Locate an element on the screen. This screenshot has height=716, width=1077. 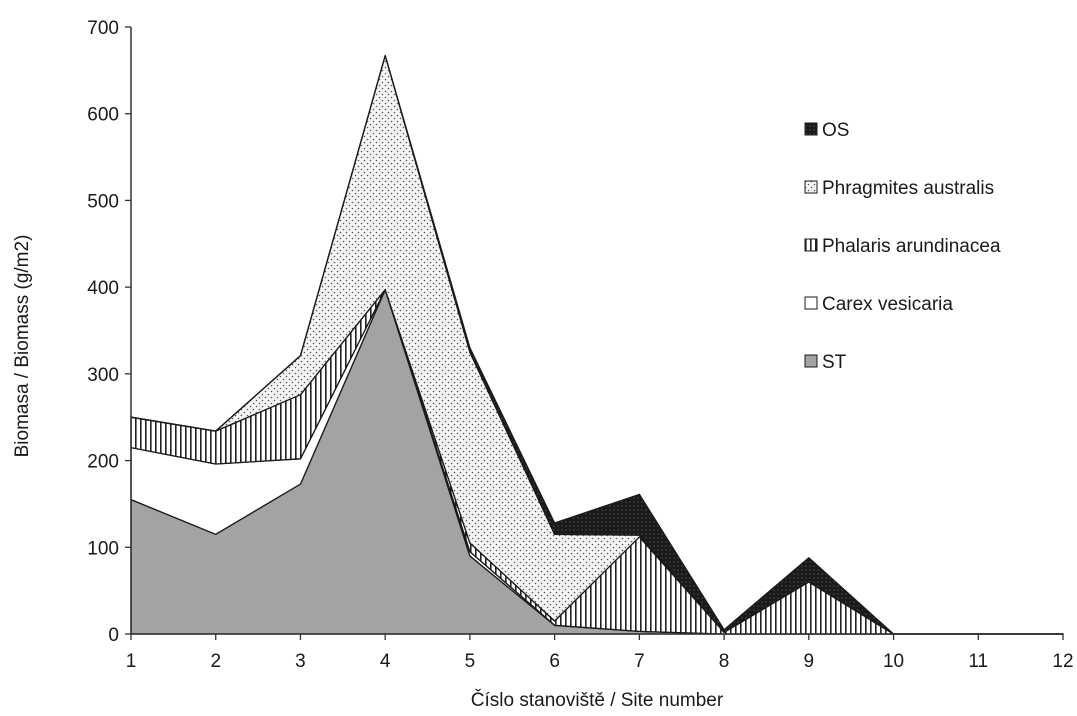
x-tick-label: 3 is located at coordinates (300, 661).